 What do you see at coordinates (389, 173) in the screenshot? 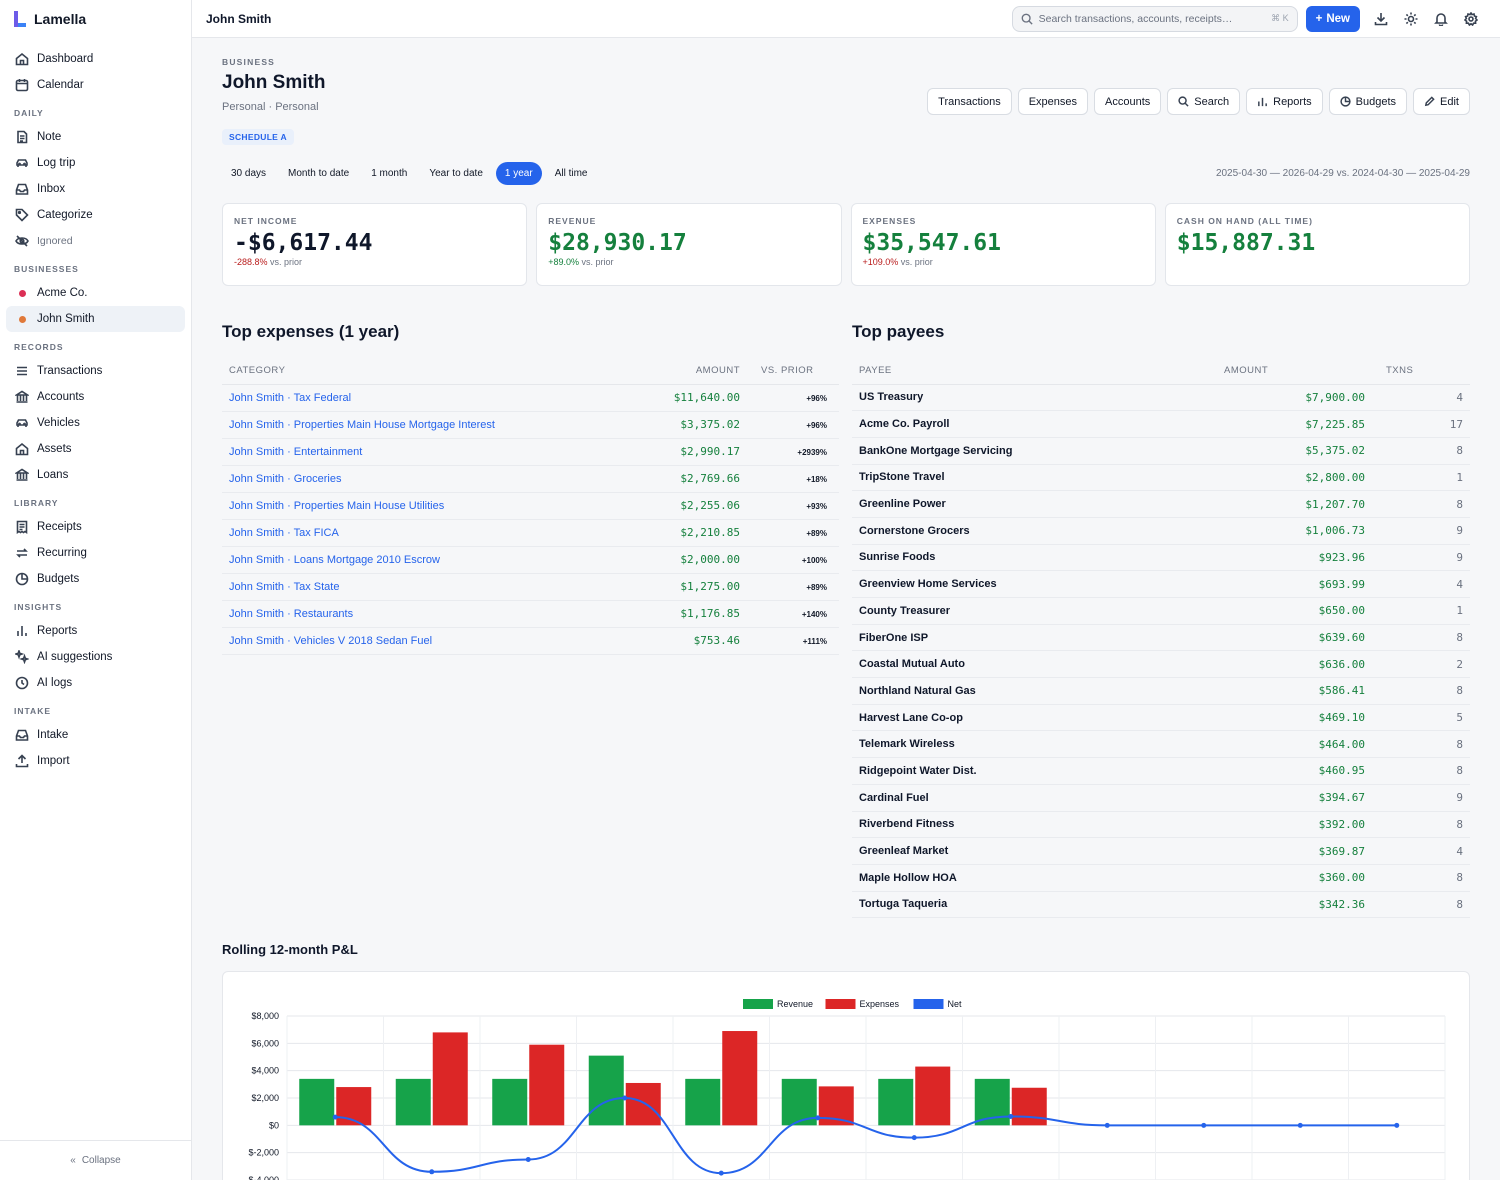
I see `range-1-month: 1 month` at bounding box center [389, 173].